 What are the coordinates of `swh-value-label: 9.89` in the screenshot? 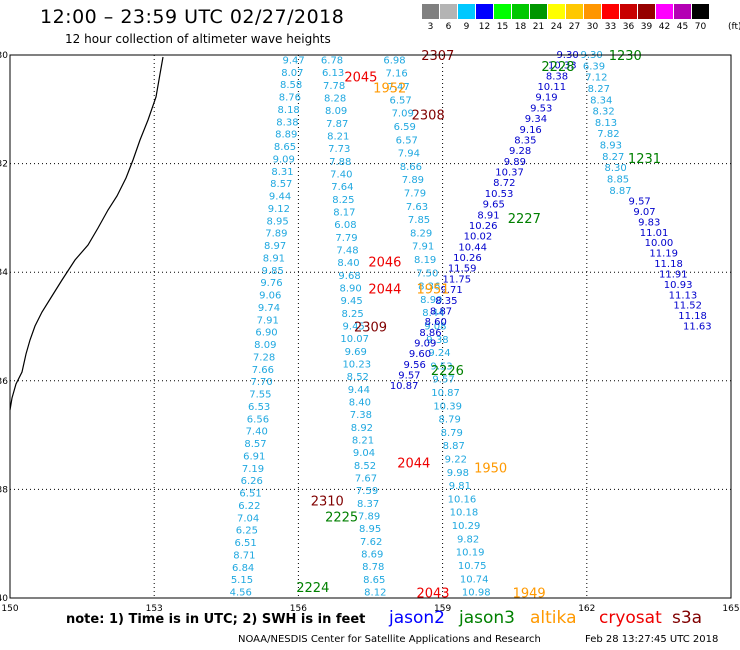 It's located at (515, 162).